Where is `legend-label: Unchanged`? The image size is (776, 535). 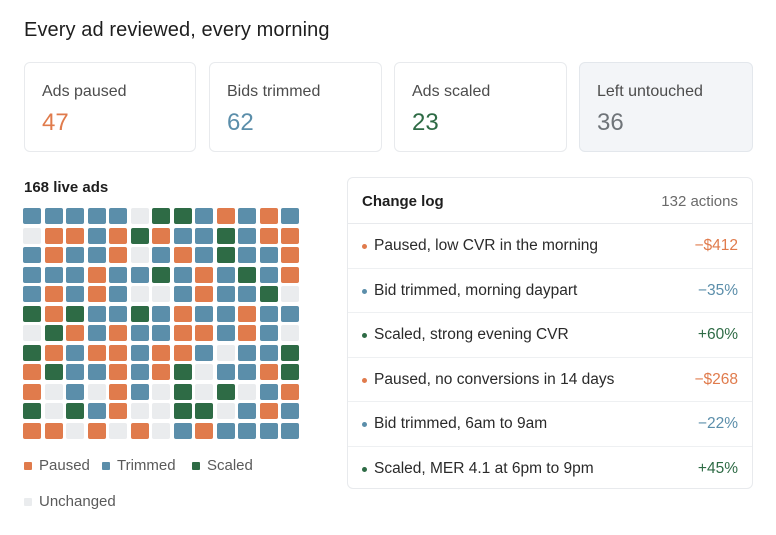
legend-label: Unchanged is located at coordinates (77, 501).